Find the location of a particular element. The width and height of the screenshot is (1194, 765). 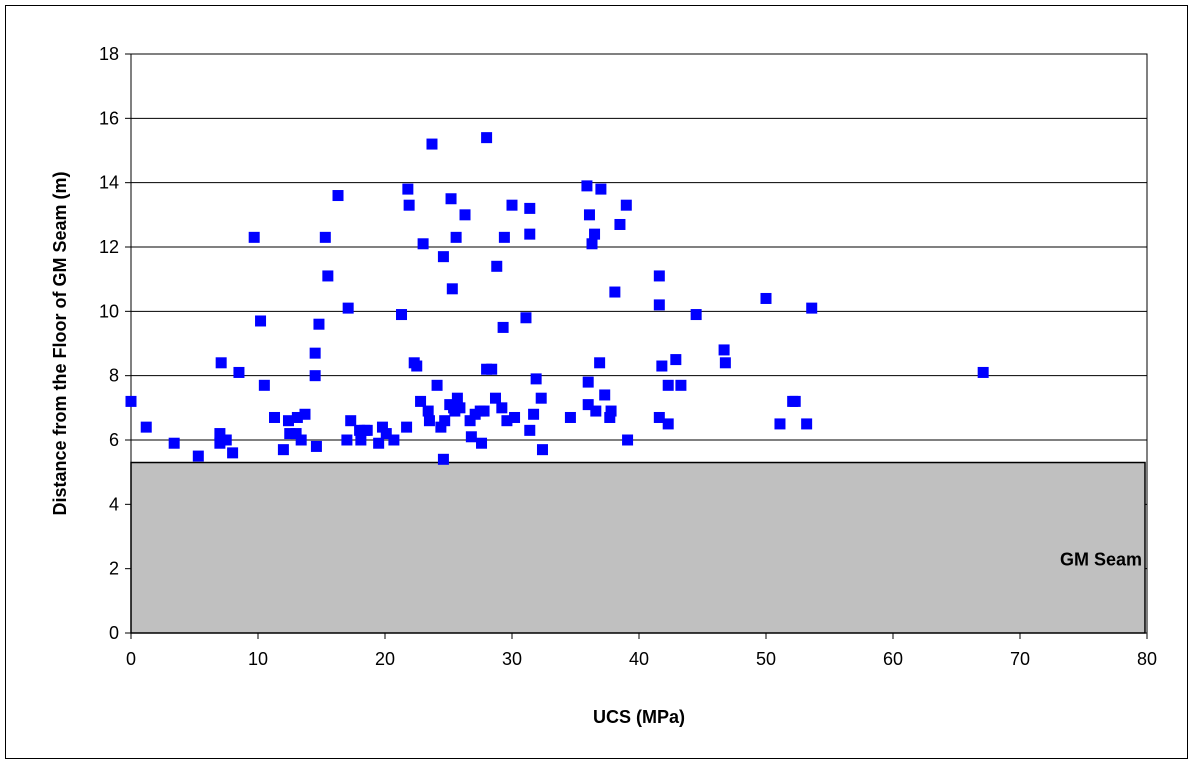

x-tick-label: 40 is located at coordinates (639, 659).